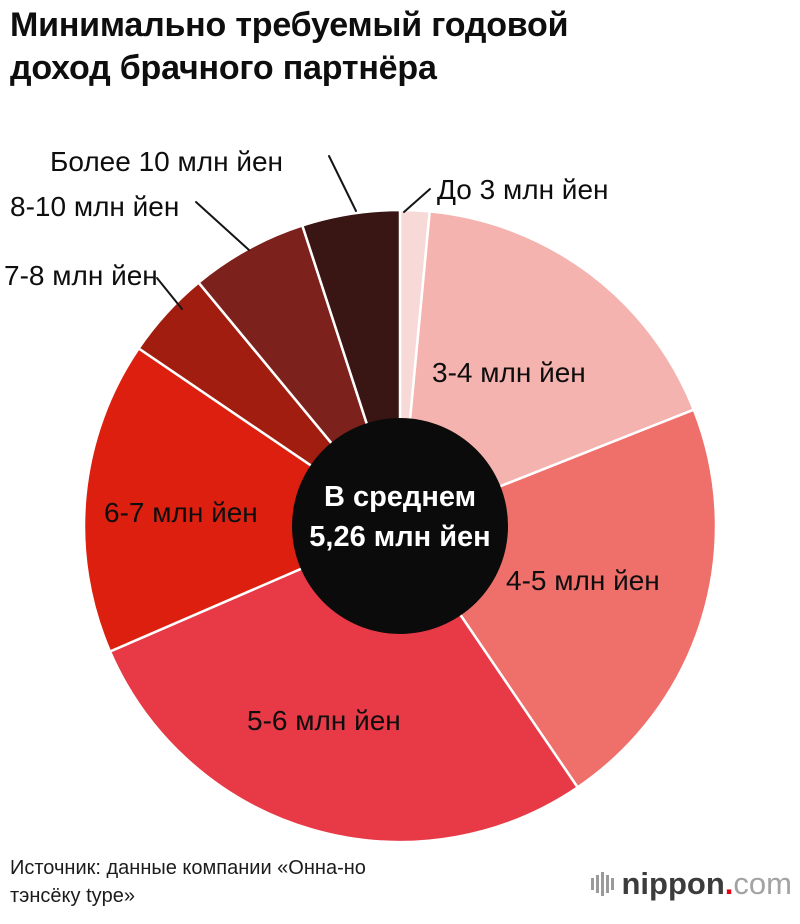 This screenshot has width=800, height=924. What do you see at coordinates (762, 883) in the screenshot?
I see `nippon-logo-tld: com` at bounding box center [762, 883].